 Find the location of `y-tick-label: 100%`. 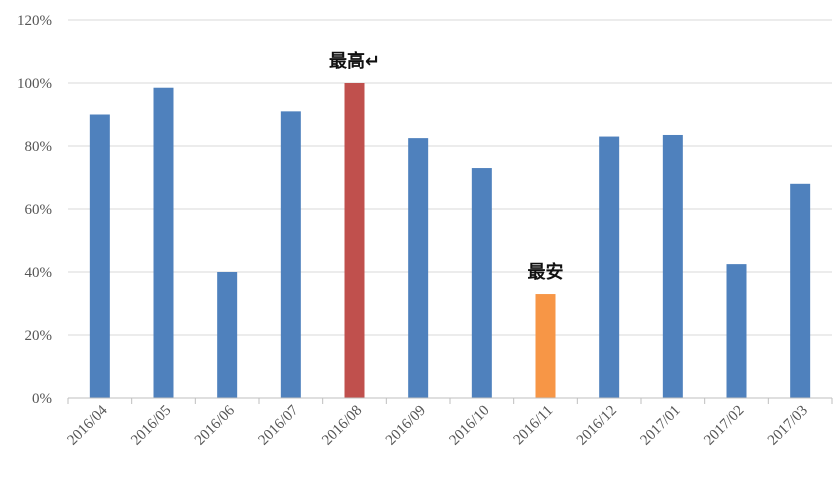

y-tick-label: 100% is located at coordinates (34, 84).